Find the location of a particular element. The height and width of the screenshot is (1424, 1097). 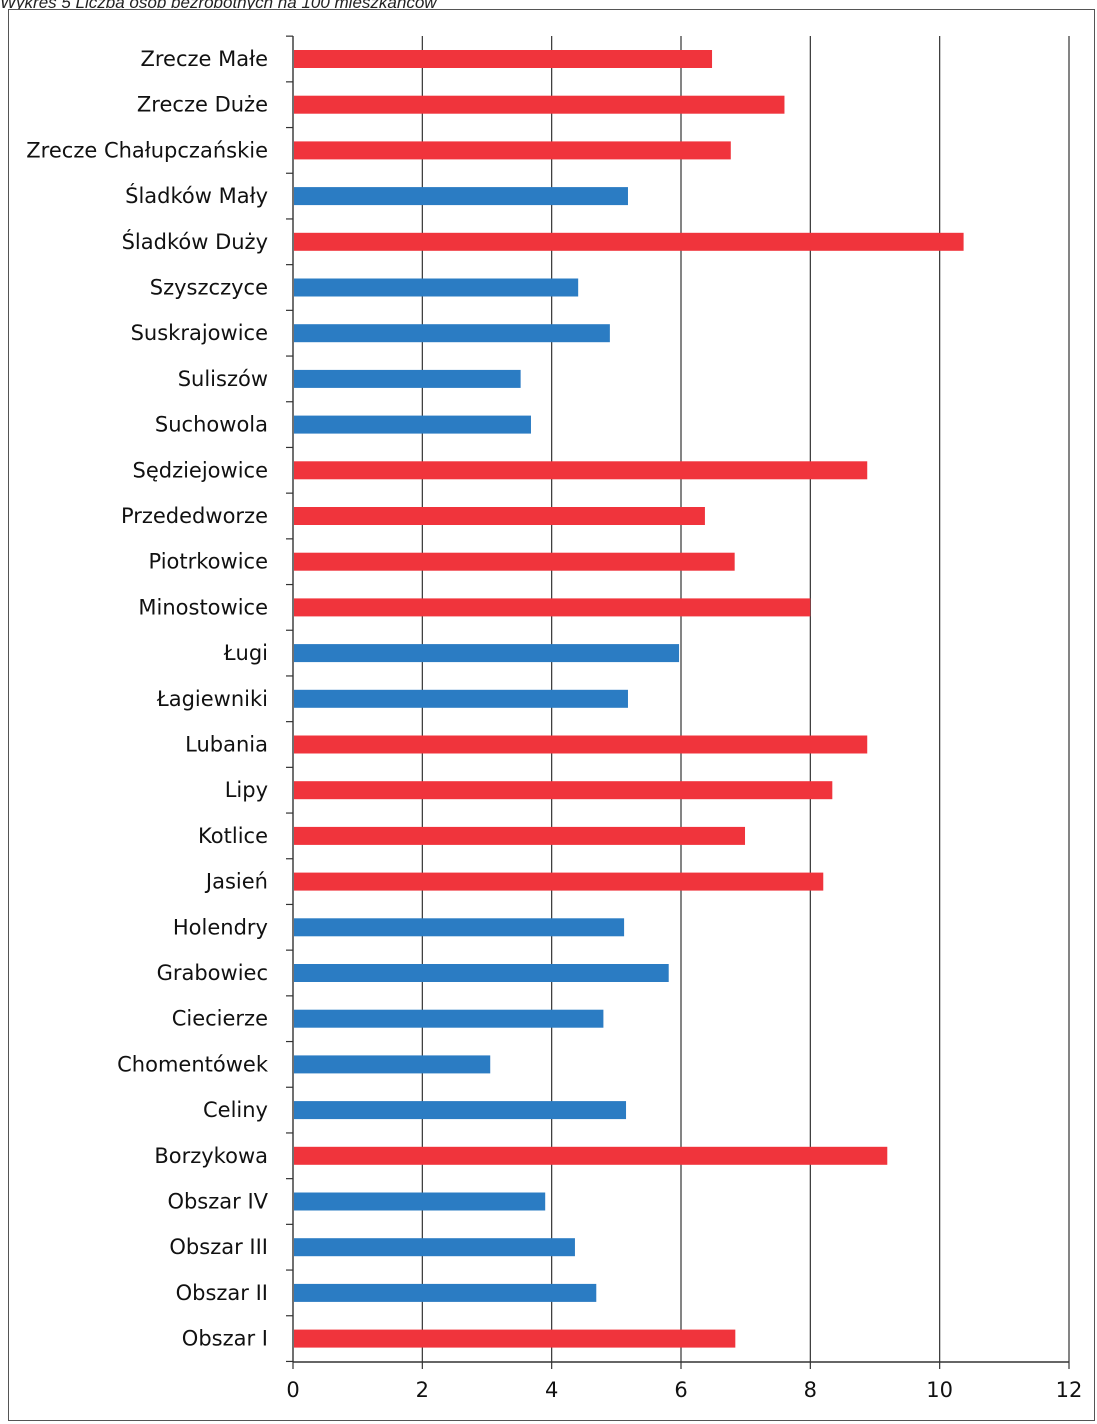

category-label: Łagiewniki is located at coordinates (212, 699).